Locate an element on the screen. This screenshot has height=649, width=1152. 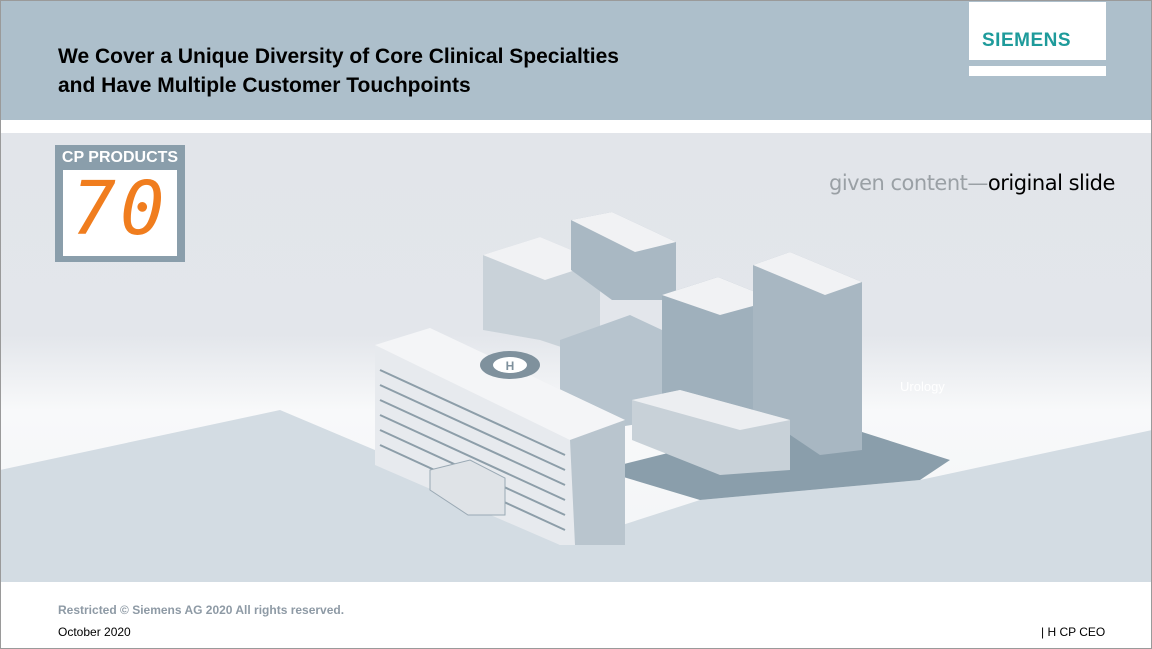
siemens-logo: SIEMENS is located at coordinates (1037, 31).